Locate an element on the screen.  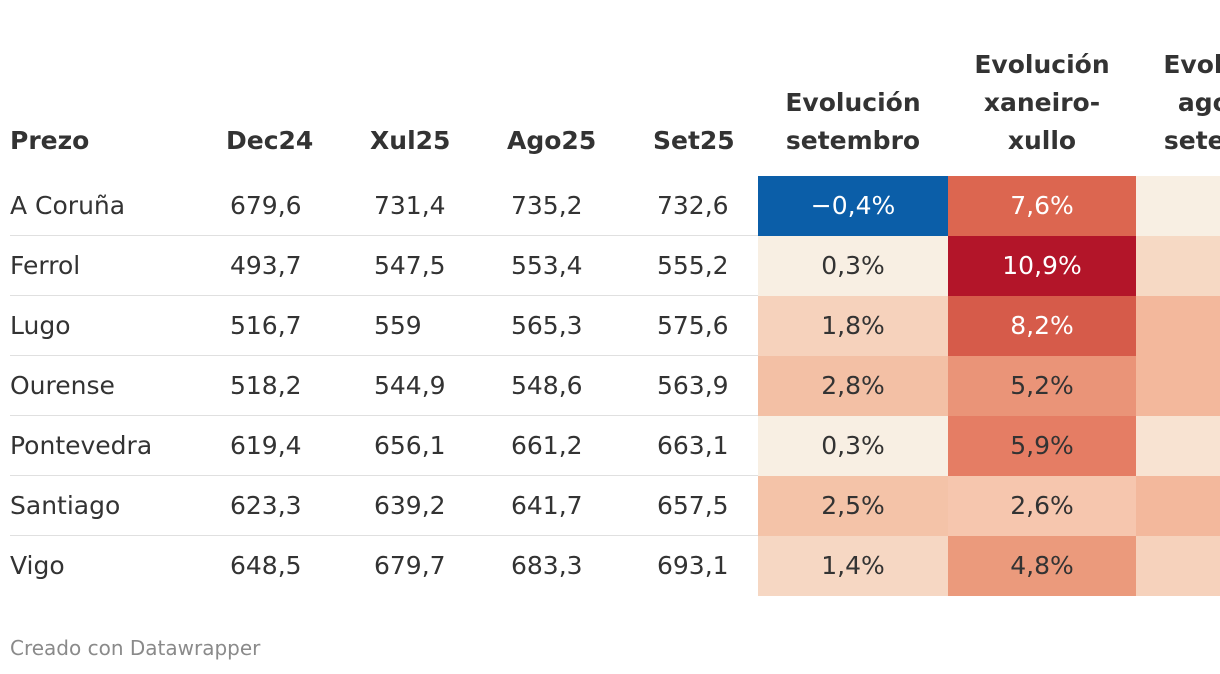
table-cell: 559 is located at coordinates (398, 325).